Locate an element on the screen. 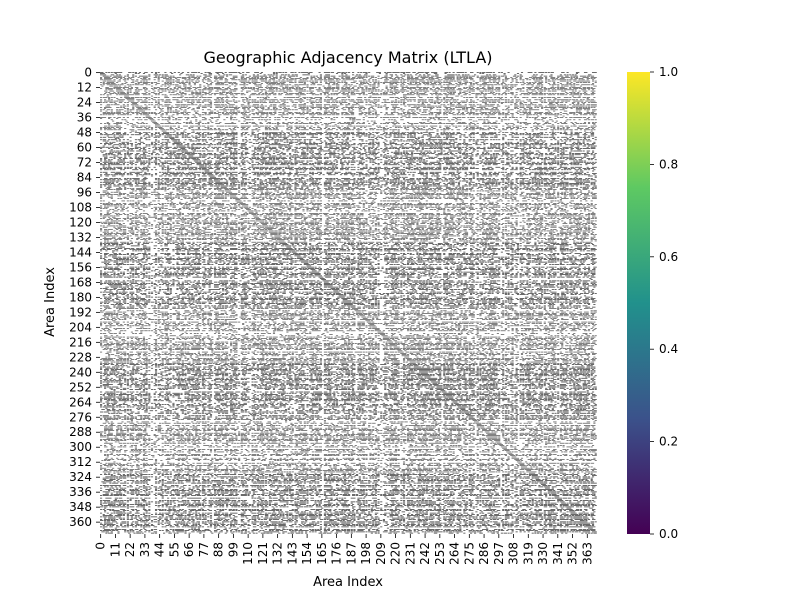 The height and width of the screenshot is (600, 800). y-tick-label: 132 is located at coordinates (80, 237).